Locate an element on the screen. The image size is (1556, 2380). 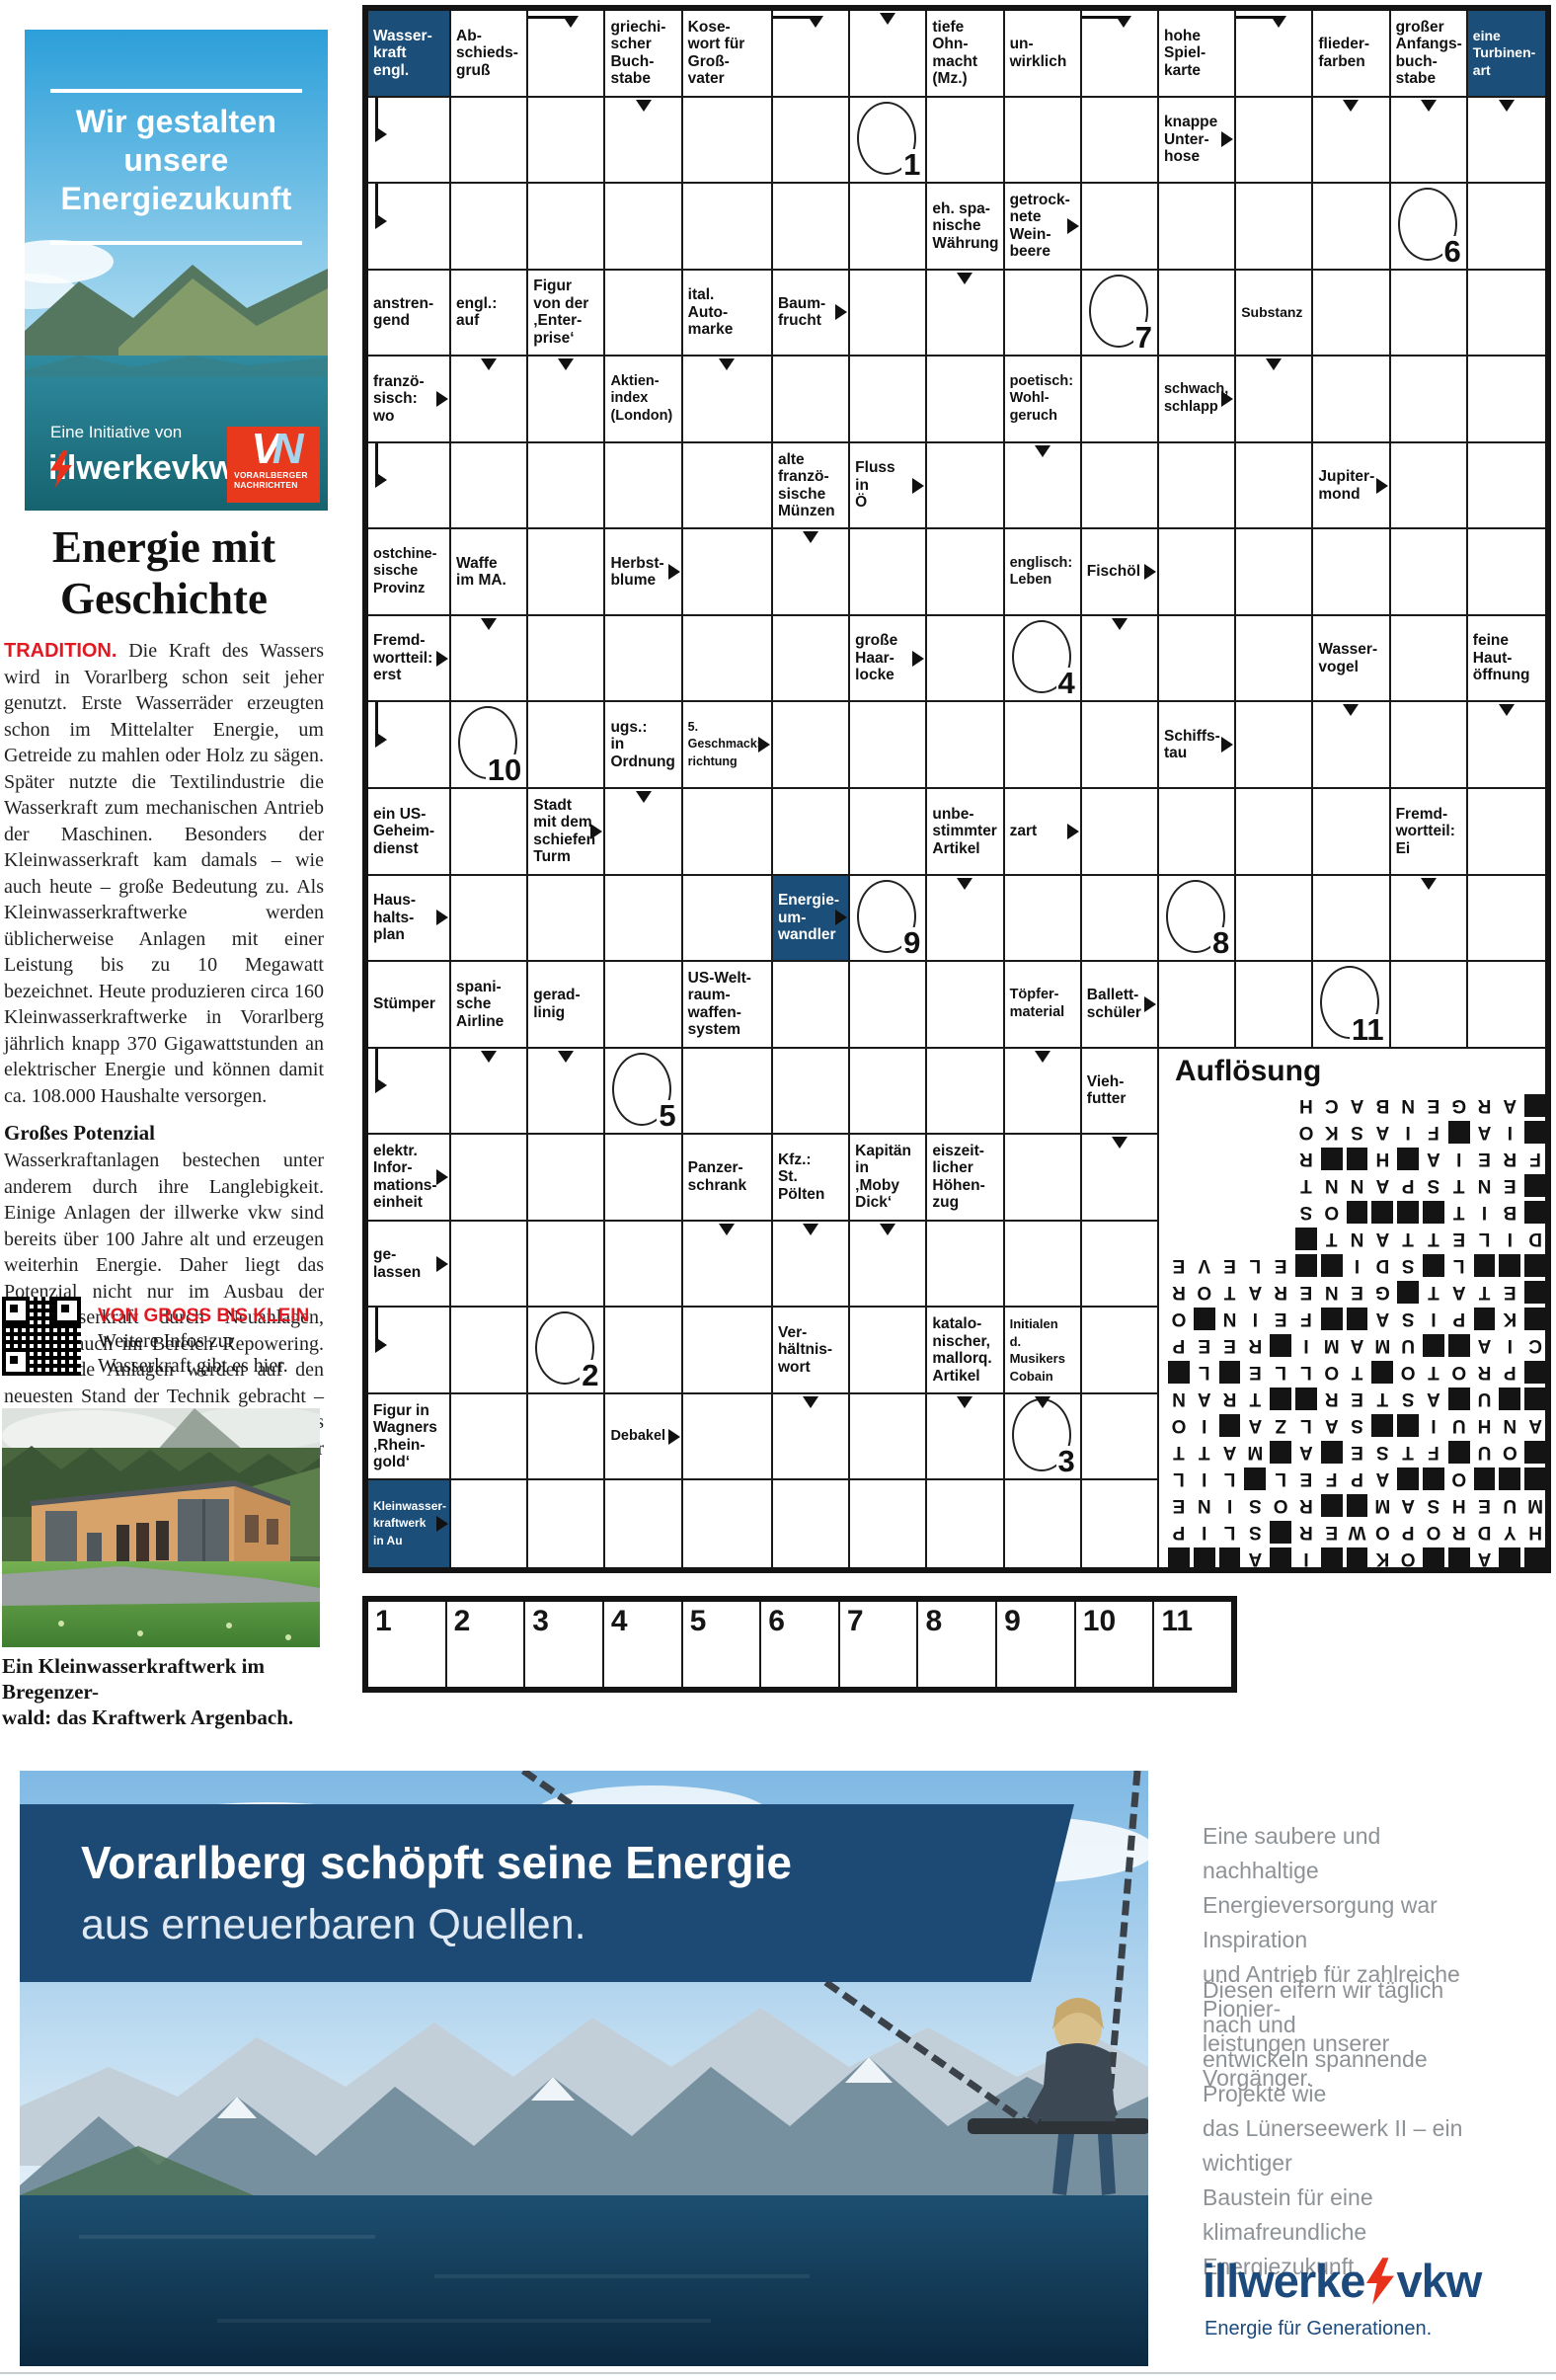
strip-cell: 8 is located at coordinates (958, 1644).